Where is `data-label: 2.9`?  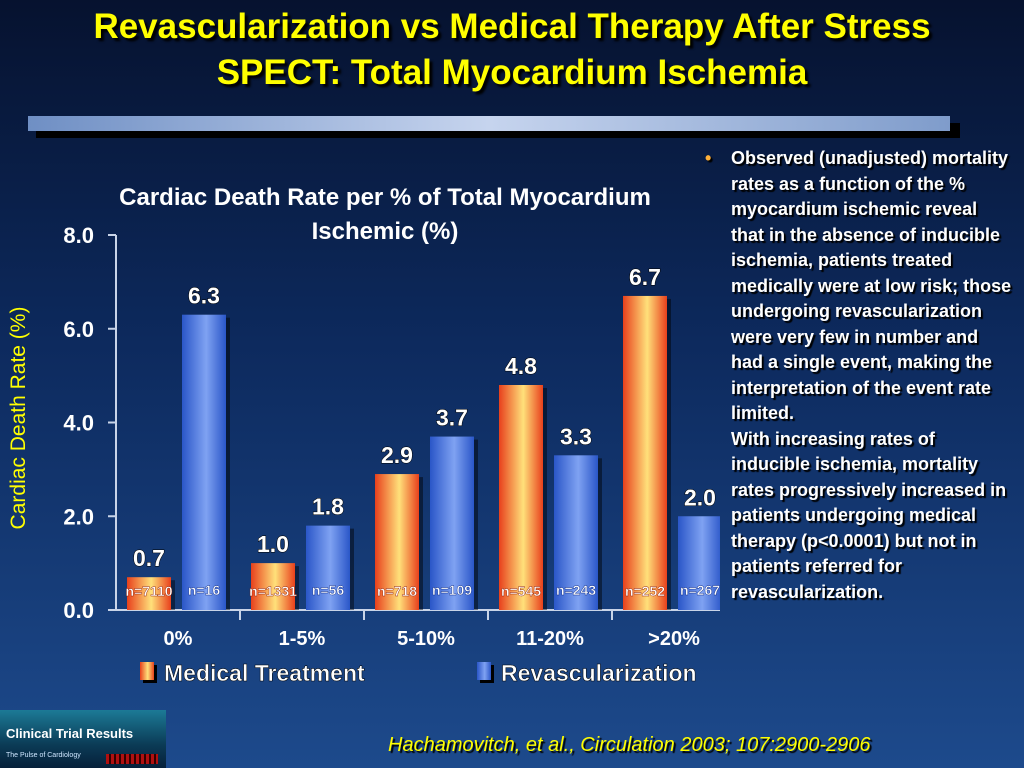
data-label: 2.9 is located at coordinates (397, 455).